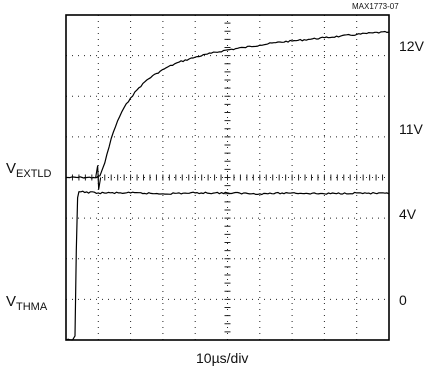 The width and height of the screenshot is (427, 375). Describe the element at coordinates (408, 214) in the screenshot. I see `right-axis-label-4v: 4V` at that location.